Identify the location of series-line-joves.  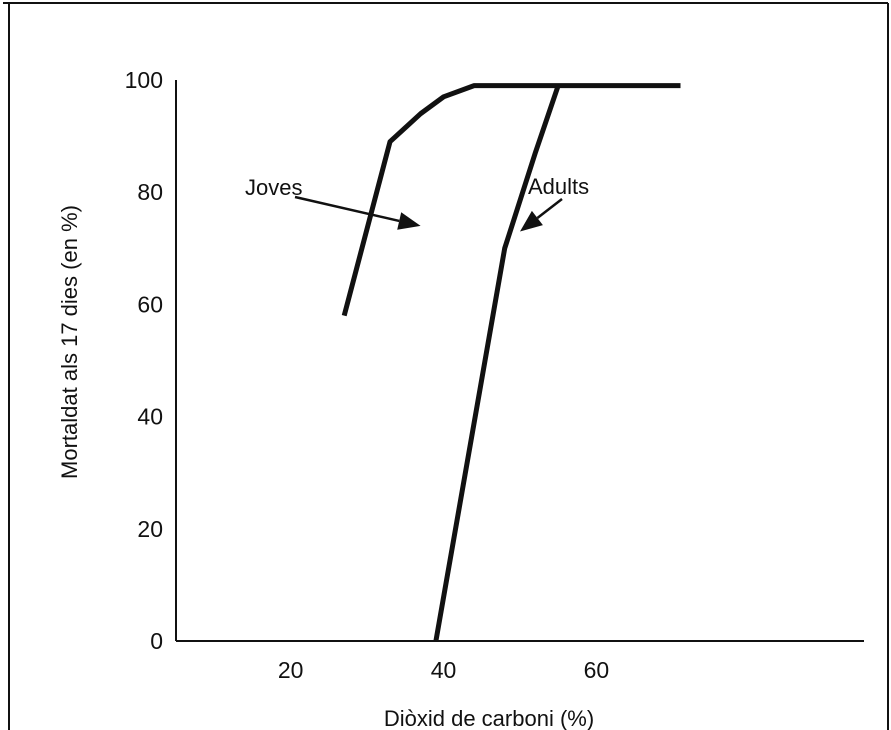
(511, 200).